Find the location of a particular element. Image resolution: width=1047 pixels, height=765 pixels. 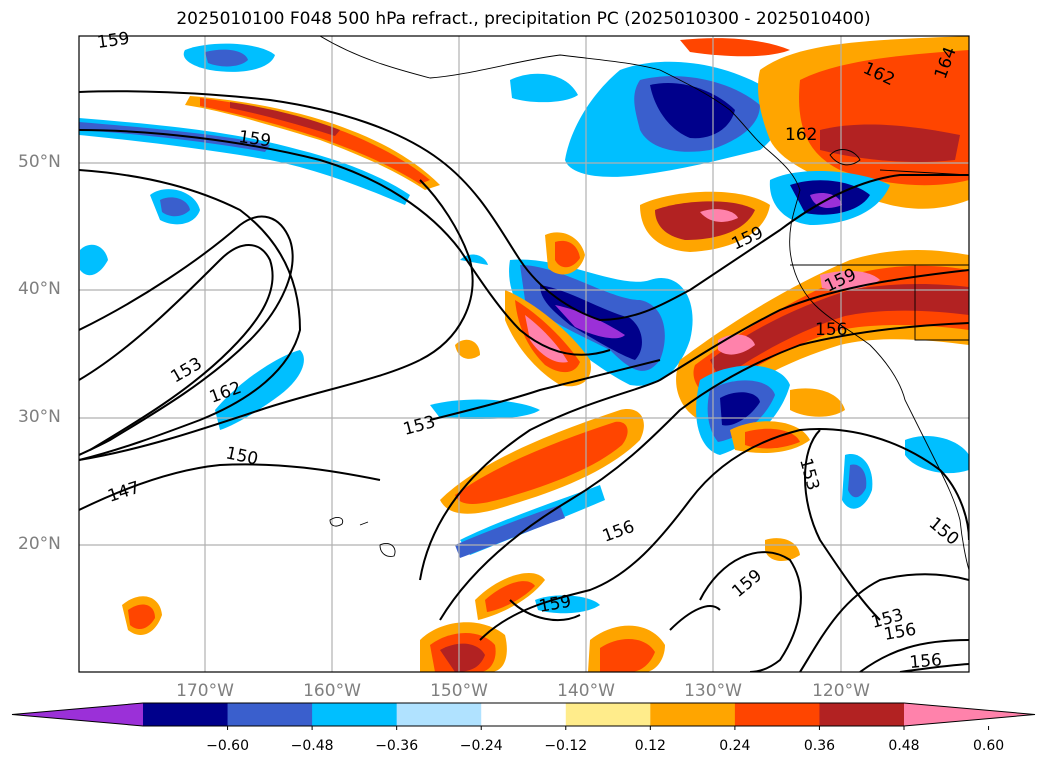

contour-label: 162 is located at coordinates (801, 135).